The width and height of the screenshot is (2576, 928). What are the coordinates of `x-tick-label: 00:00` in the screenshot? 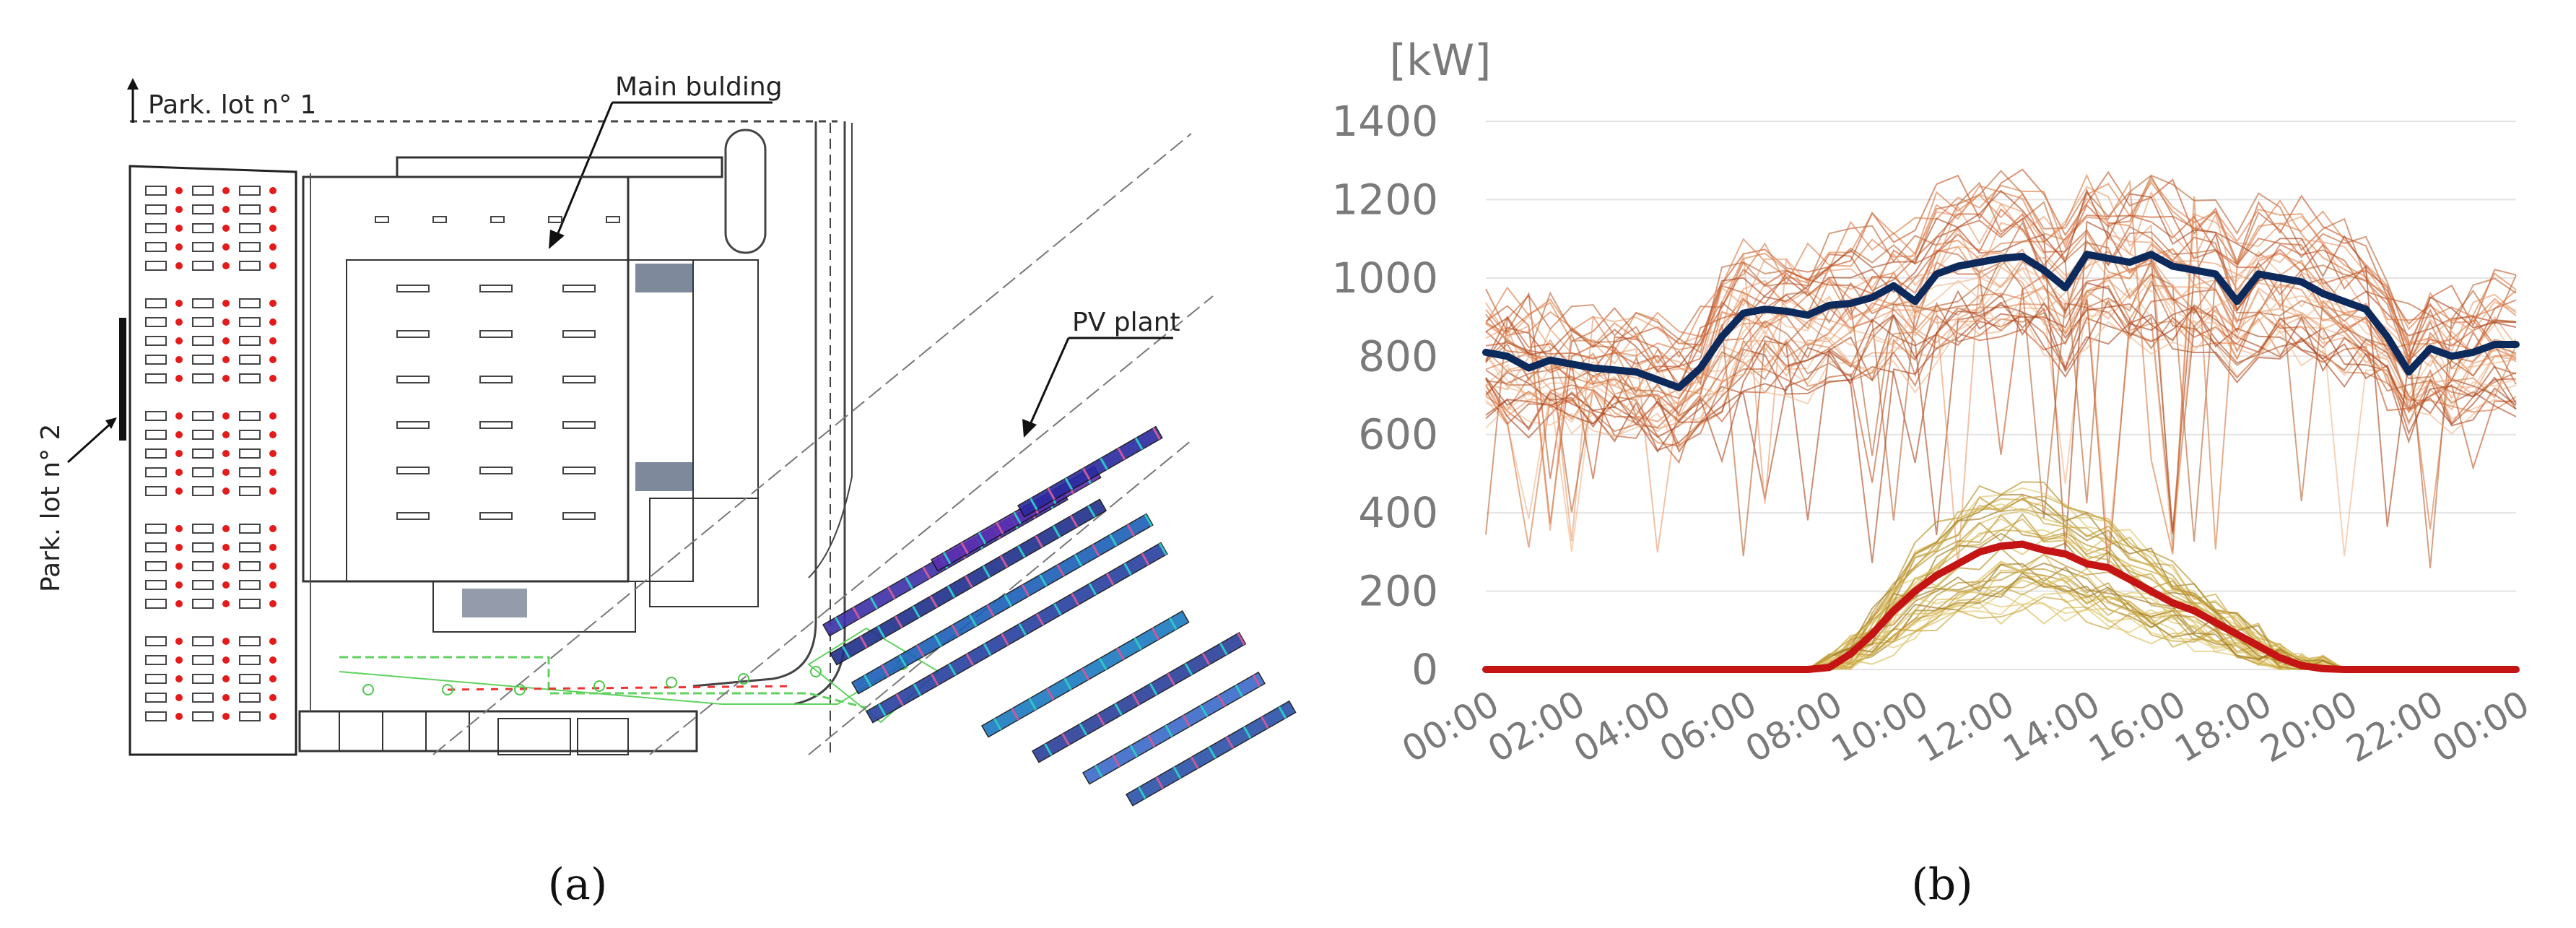 It's located at (1450, 726).